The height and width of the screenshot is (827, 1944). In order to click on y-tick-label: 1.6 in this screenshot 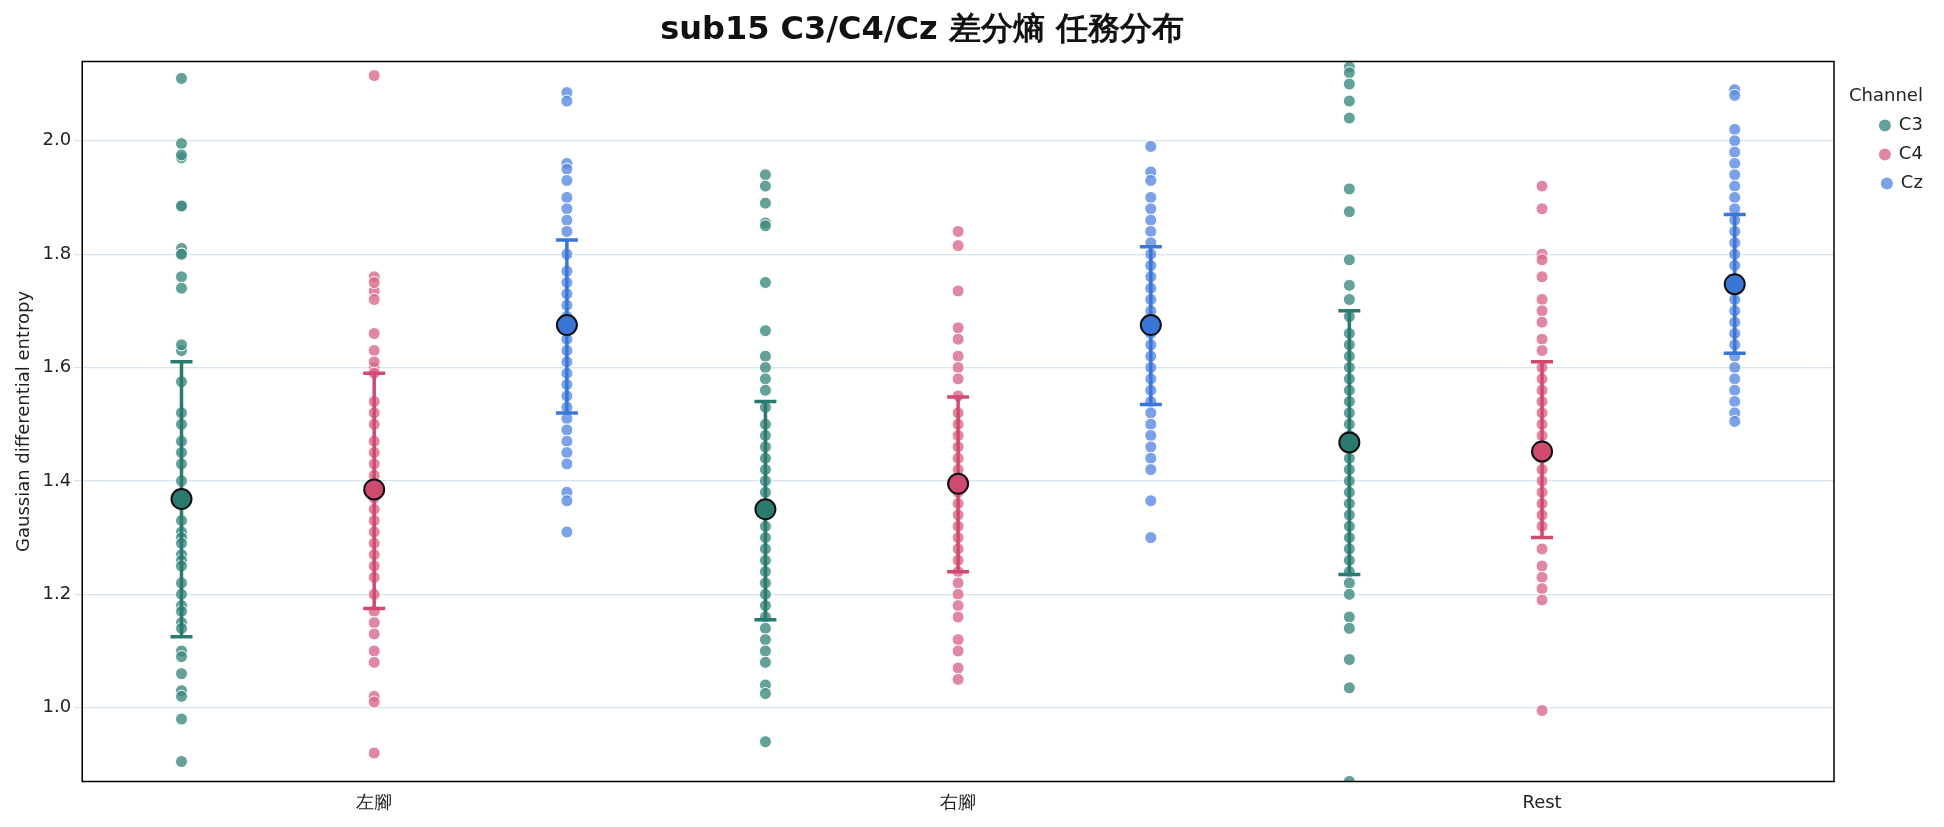, I will do `click(57, 366)`.